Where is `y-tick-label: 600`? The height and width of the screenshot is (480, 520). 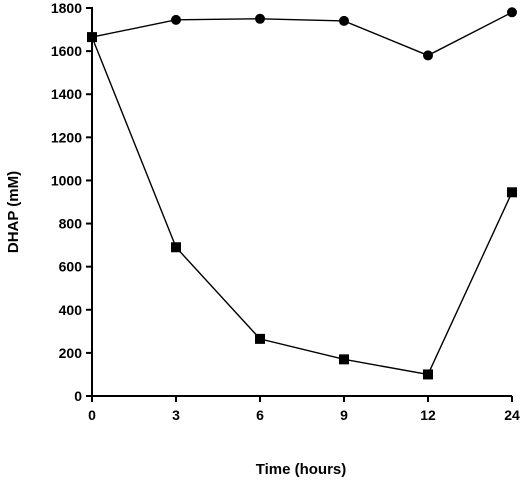 y-tick-label: 600 is located at coordinates (71, 267).